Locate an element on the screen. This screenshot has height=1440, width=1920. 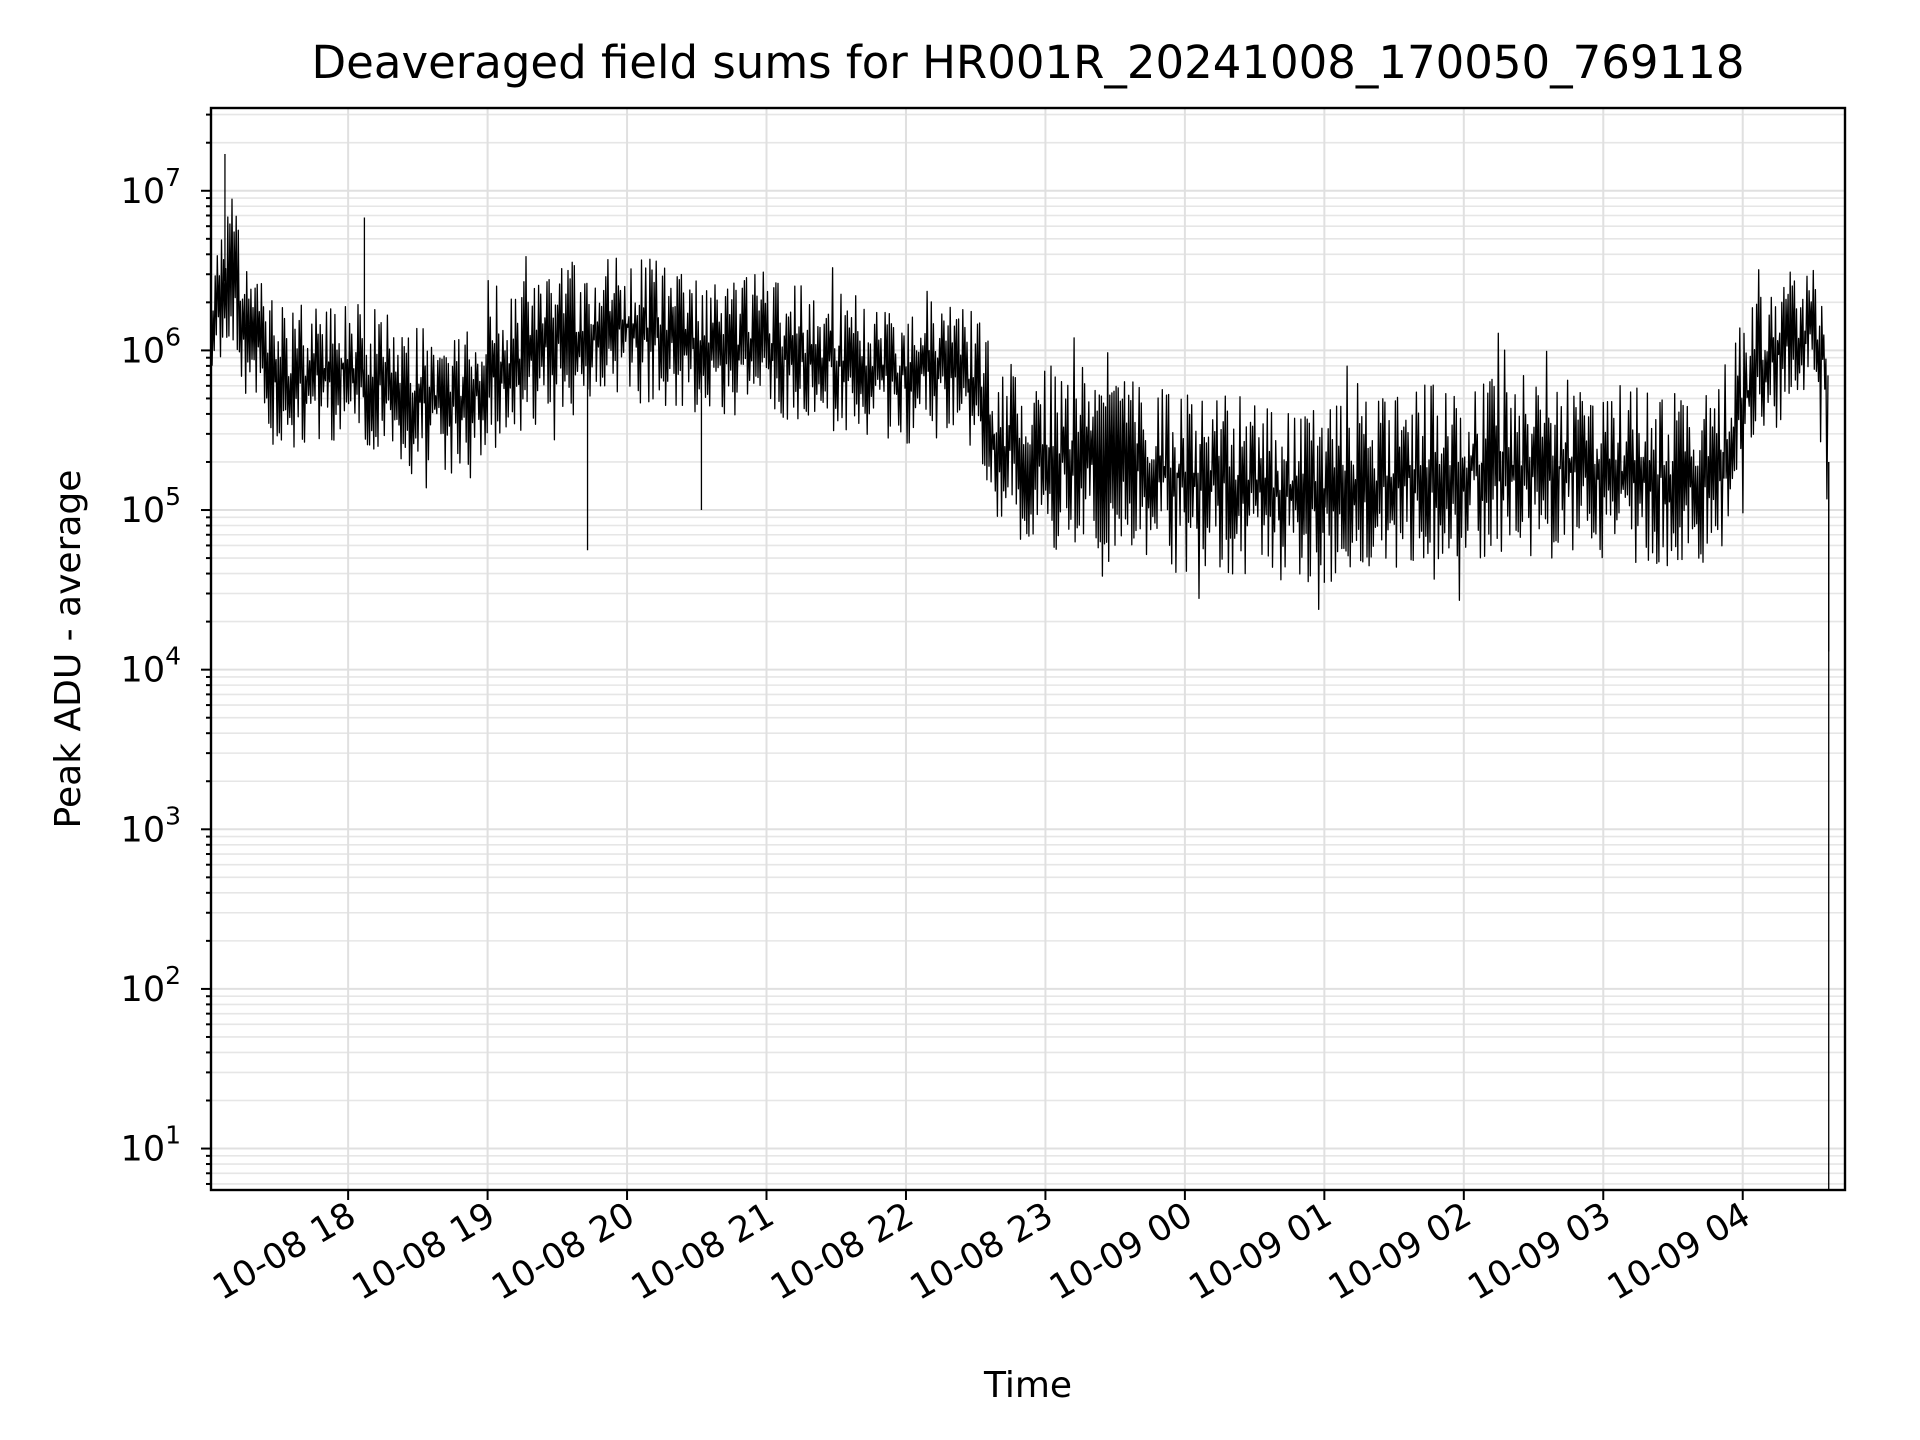
y-tick-label: 10³ is located at coordinates (151, 825).